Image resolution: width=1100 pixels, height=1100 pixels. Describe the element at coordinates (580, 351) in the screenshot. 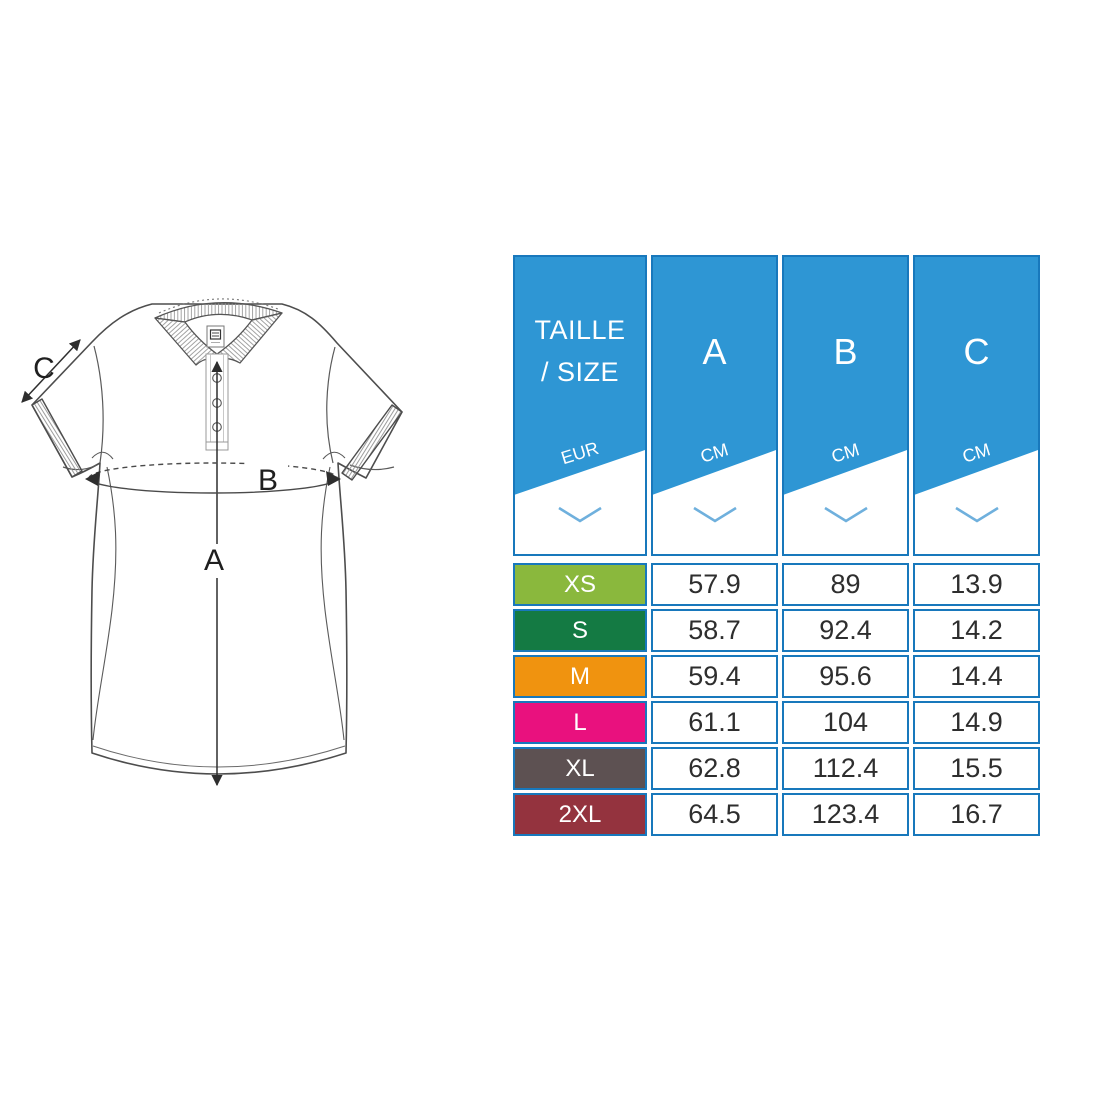

I see `size-column-title: TAILLE / SIZE` at that location.